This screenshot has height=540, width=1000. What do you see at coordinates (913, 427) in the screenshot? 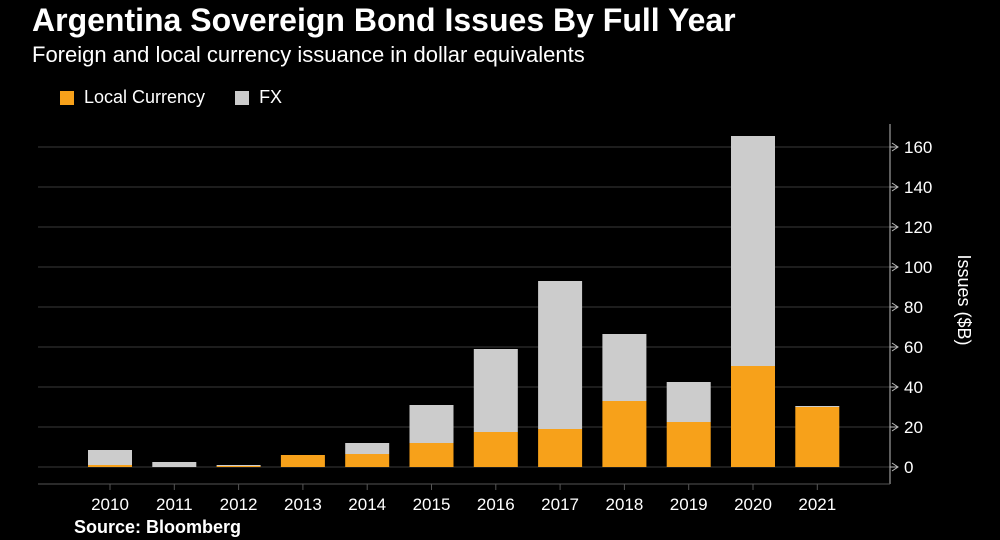
I see `y-tick-label: 20` at bounding box center [913, 427].